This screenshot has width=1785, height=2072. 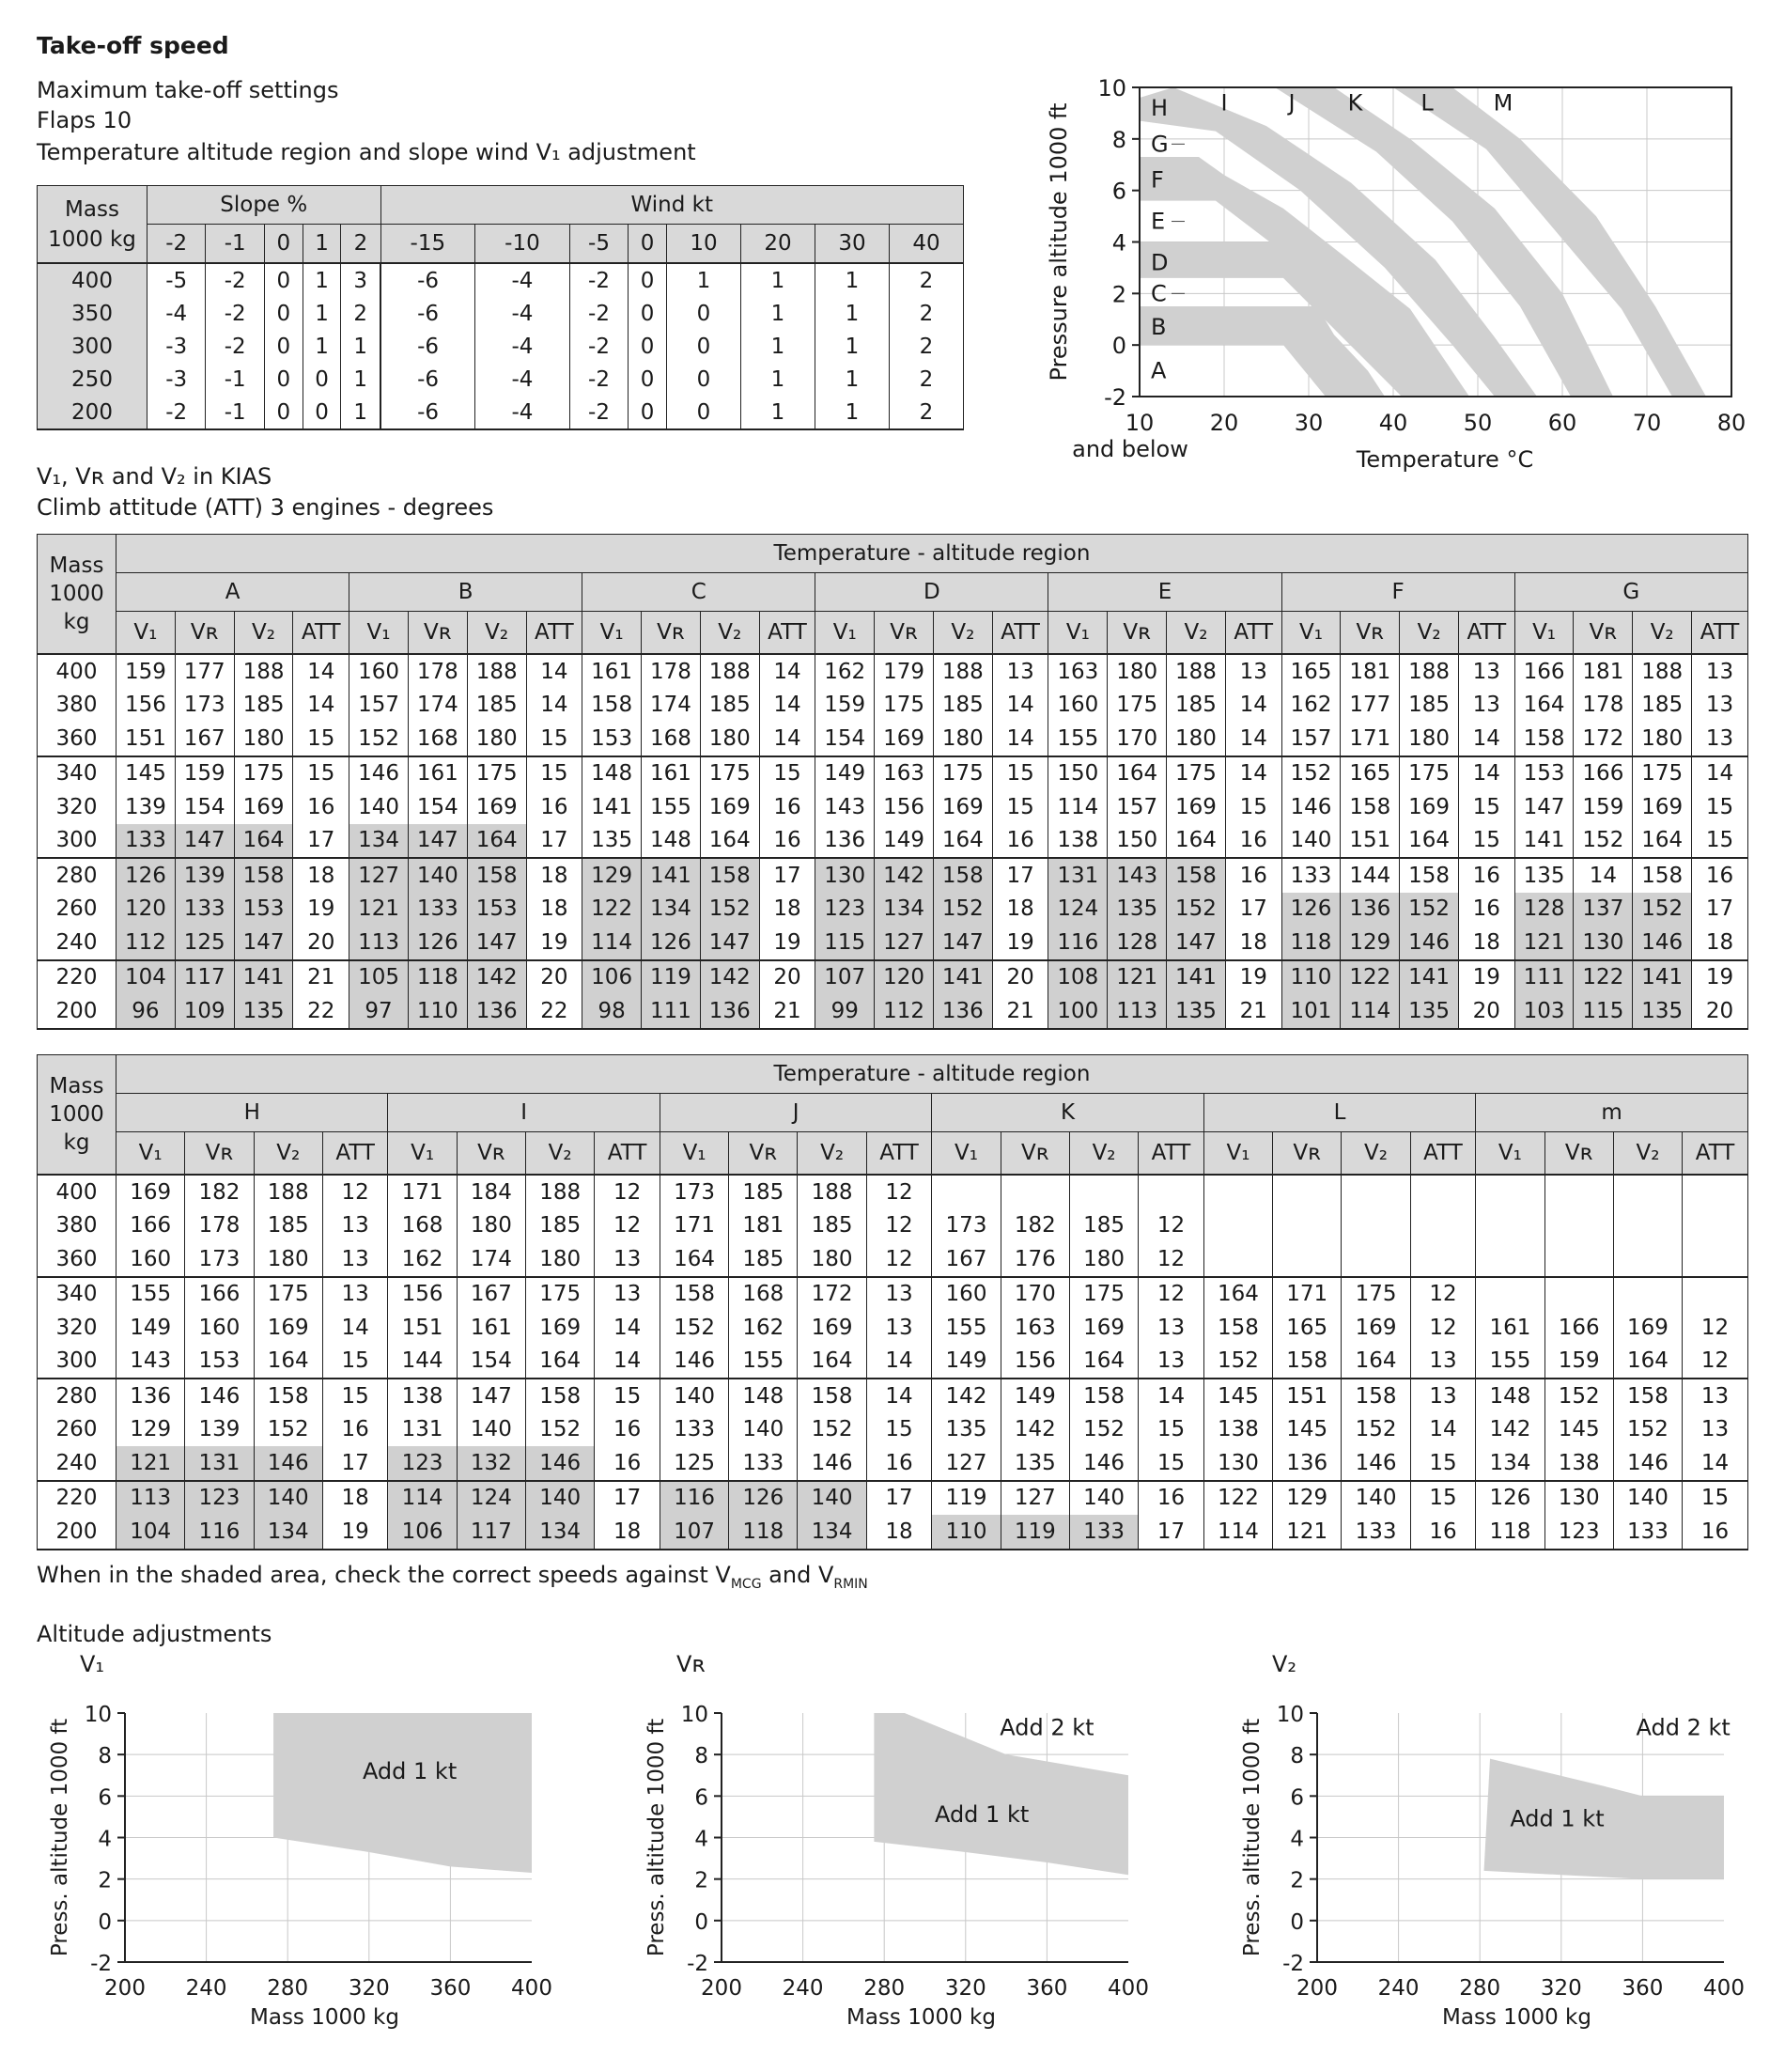 I want to click on speed-value: 185, so click(x=1196, y=705).